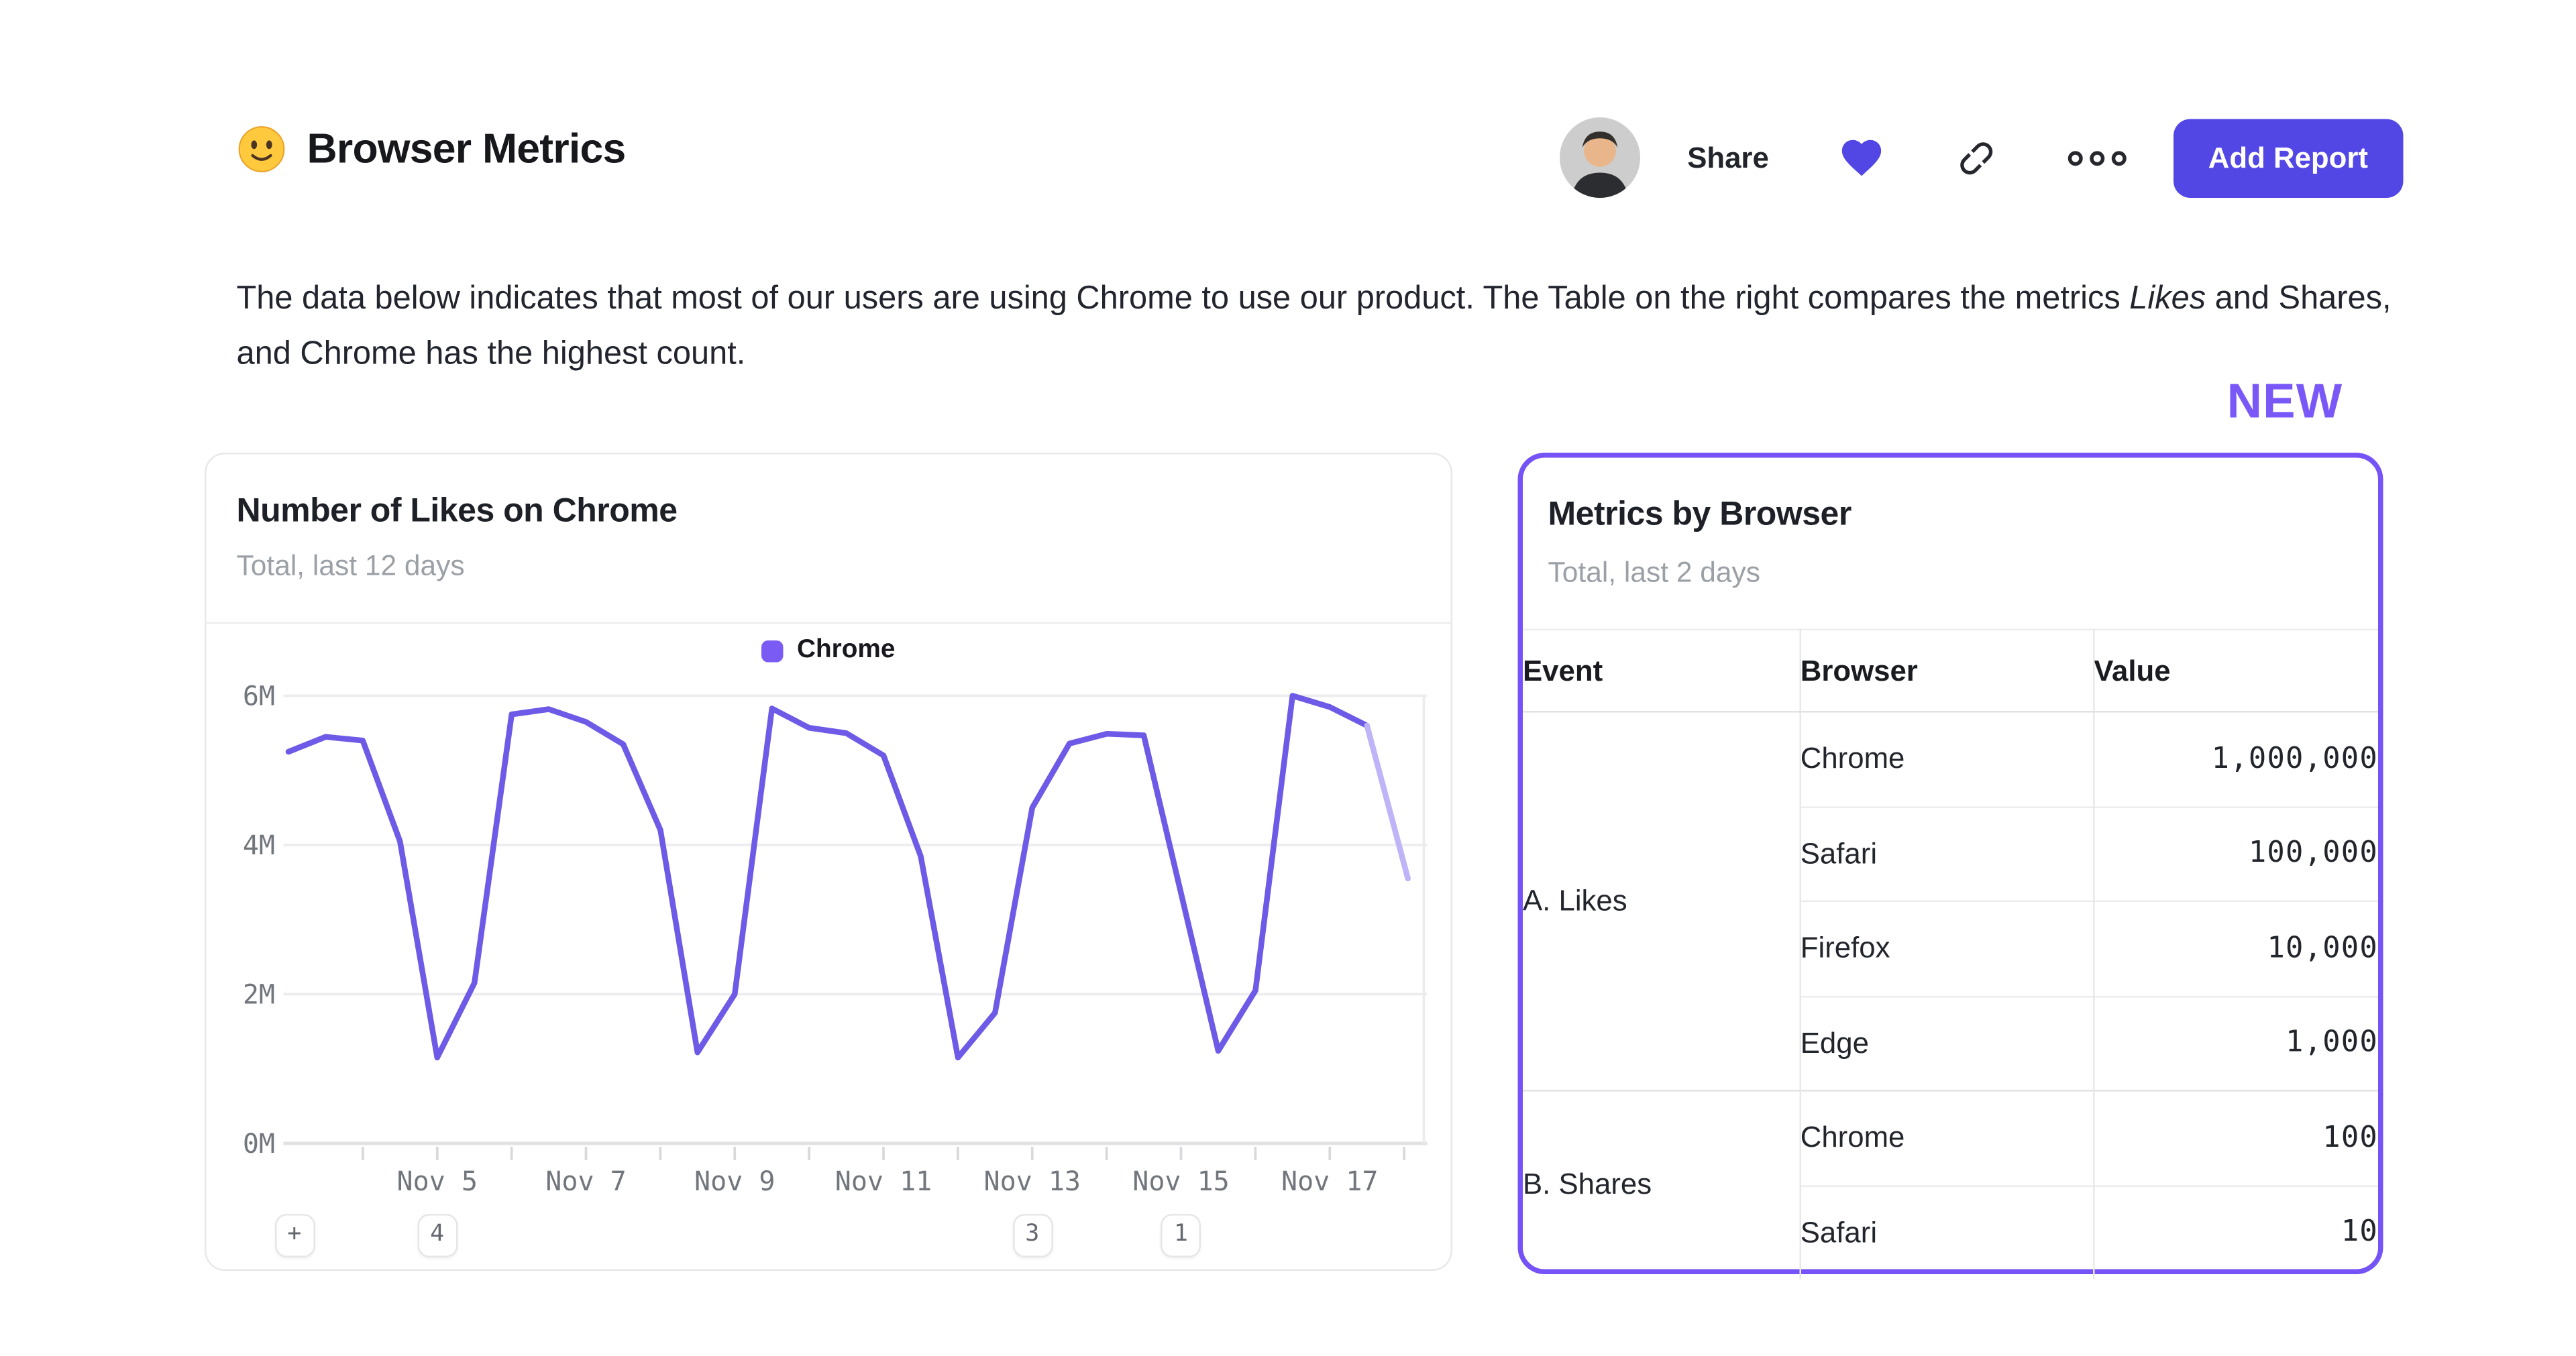 This screenshot has height=1356, width=2576. What do you see at coordinates (2284, 402) in the screenshot?
I see `new-badge: NEW` at bounding box center [2284, 402].